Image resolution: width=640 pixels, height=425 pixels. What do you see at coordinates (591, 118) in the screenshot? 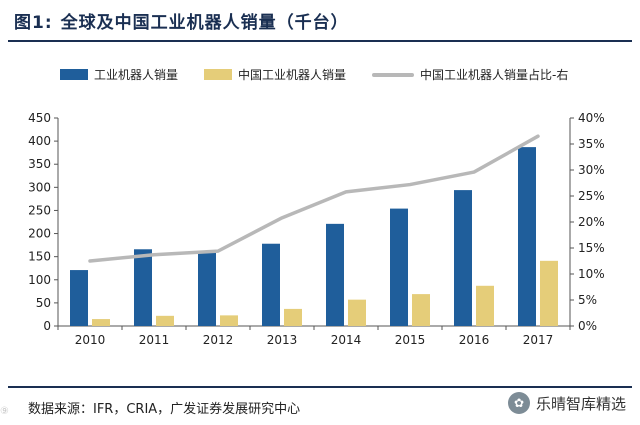
I see `y-right-tick-label: 40%` at bounding box center [591, 118].